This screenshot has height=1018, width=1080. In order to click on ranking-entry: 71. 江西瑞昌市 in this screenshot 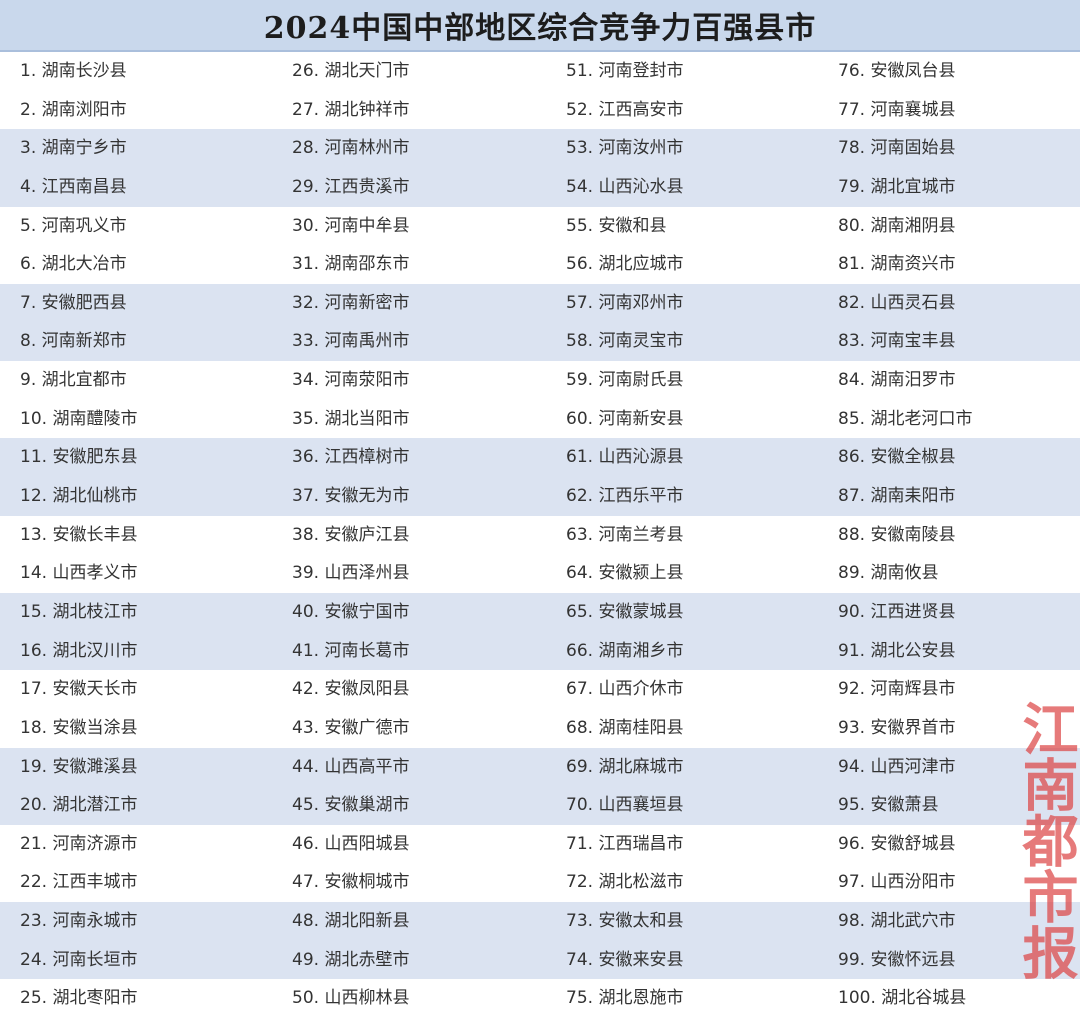, I will do `click(625, 843)`.